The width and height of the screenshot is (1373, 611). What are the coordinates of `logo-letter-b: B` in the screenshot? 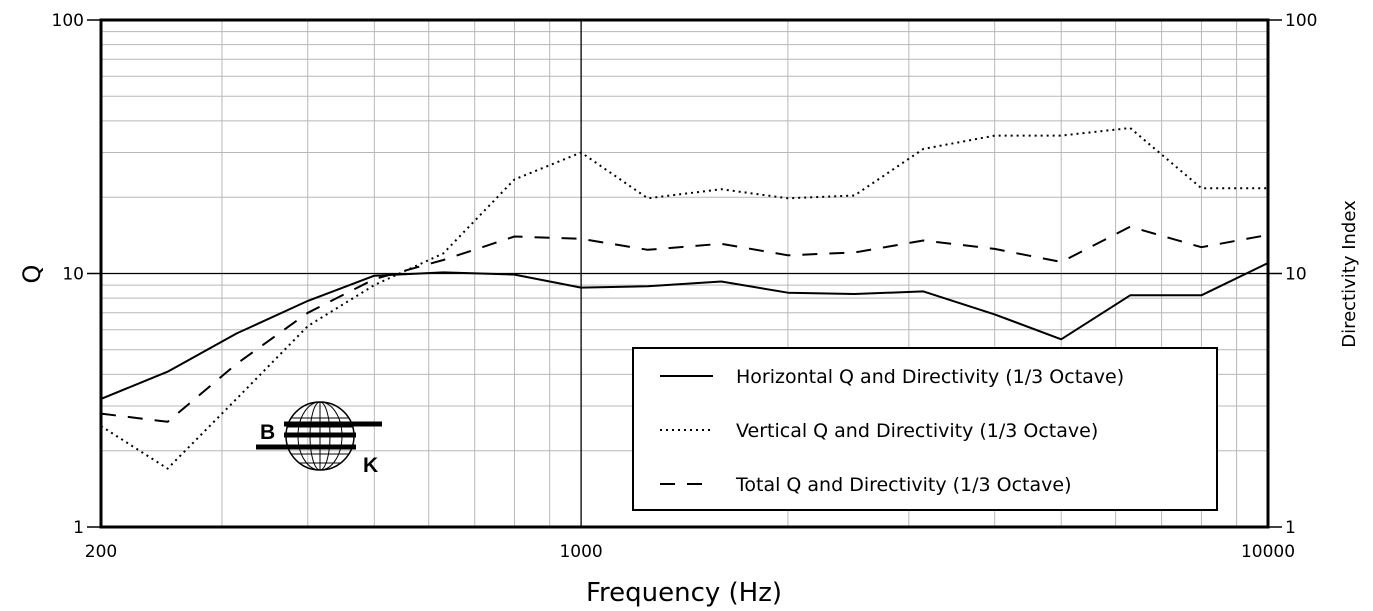 It's located at (267, 432).